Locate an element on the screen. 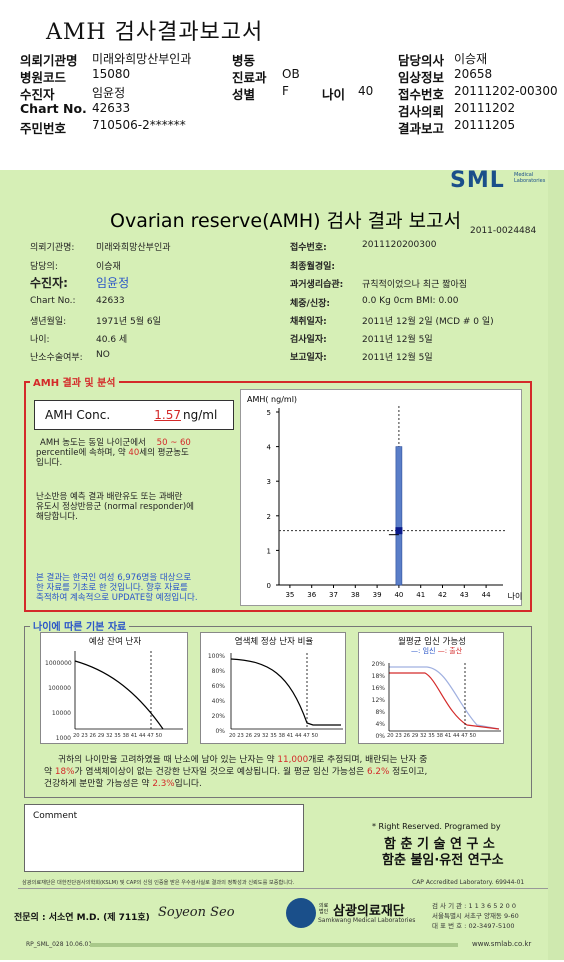 The image size is (564, 962). chart2-ytick: 100% is located at coordinates (216, 656).